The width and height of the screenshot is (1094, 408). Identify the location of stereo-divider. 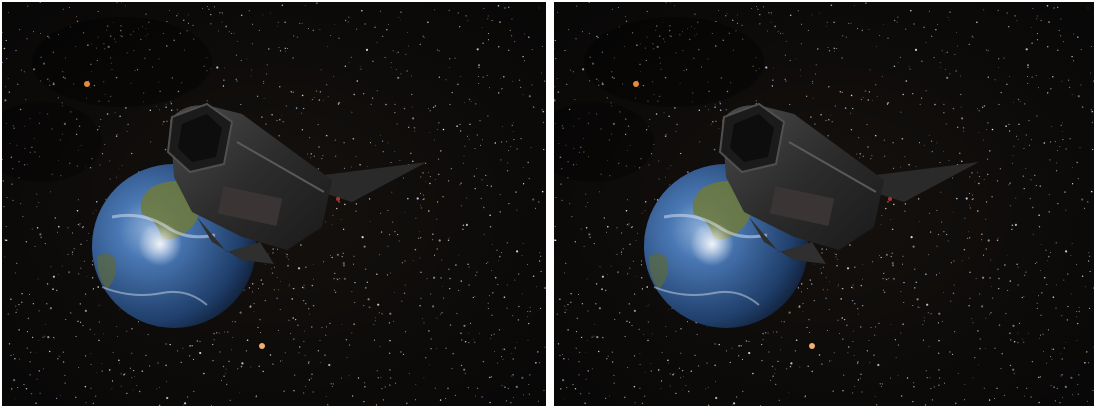
(550, 204).